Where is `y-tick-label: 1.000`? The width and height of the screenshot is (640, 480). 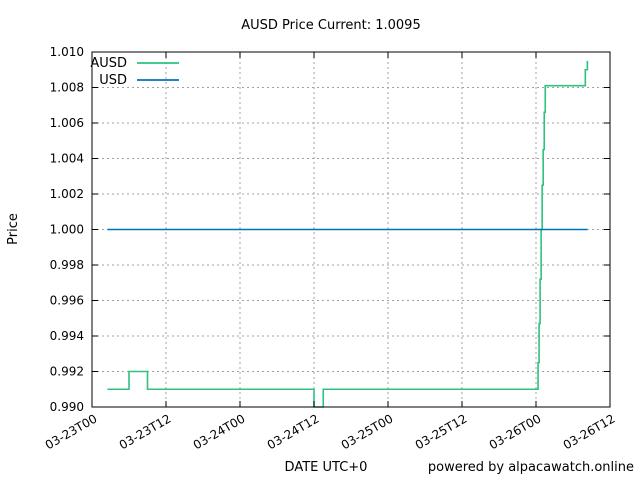 y-tick-label: 1.000 is located at coordinates (67, 230).